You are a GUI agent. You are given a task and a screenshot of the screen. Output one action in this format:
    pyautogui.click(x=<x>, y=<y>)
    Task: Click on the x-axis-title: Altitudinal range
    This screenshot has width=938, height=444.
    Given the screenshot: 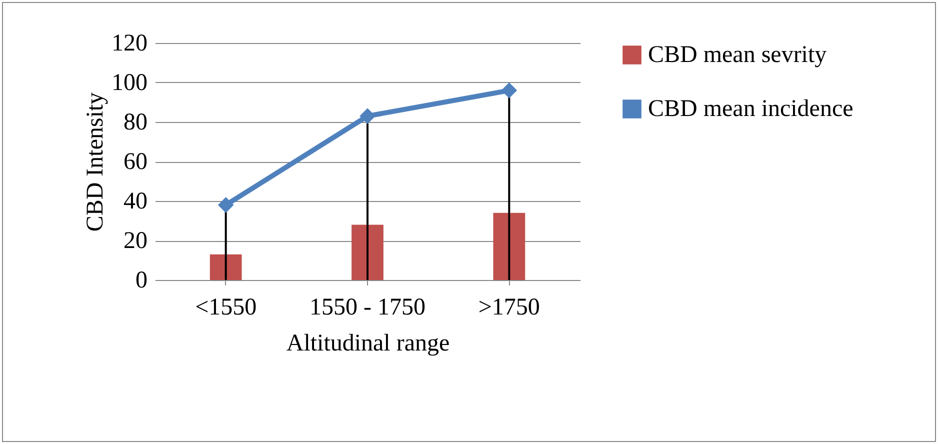 What is the action you would take?
    pyautogui.click(x=368, y=343)
    